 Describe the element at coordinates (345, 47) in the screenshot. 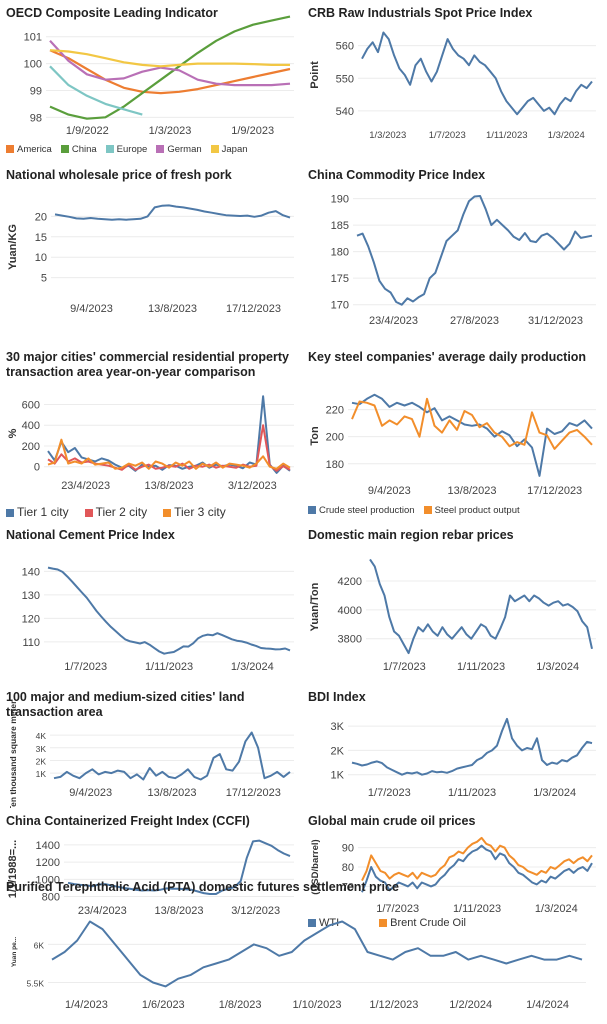

I see `y-tick-label: 560` at that location.